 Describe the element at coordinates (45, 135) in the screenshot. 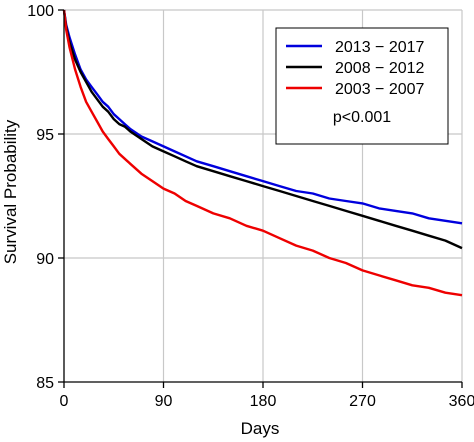

I see `y-tick-label: 95` at that location.